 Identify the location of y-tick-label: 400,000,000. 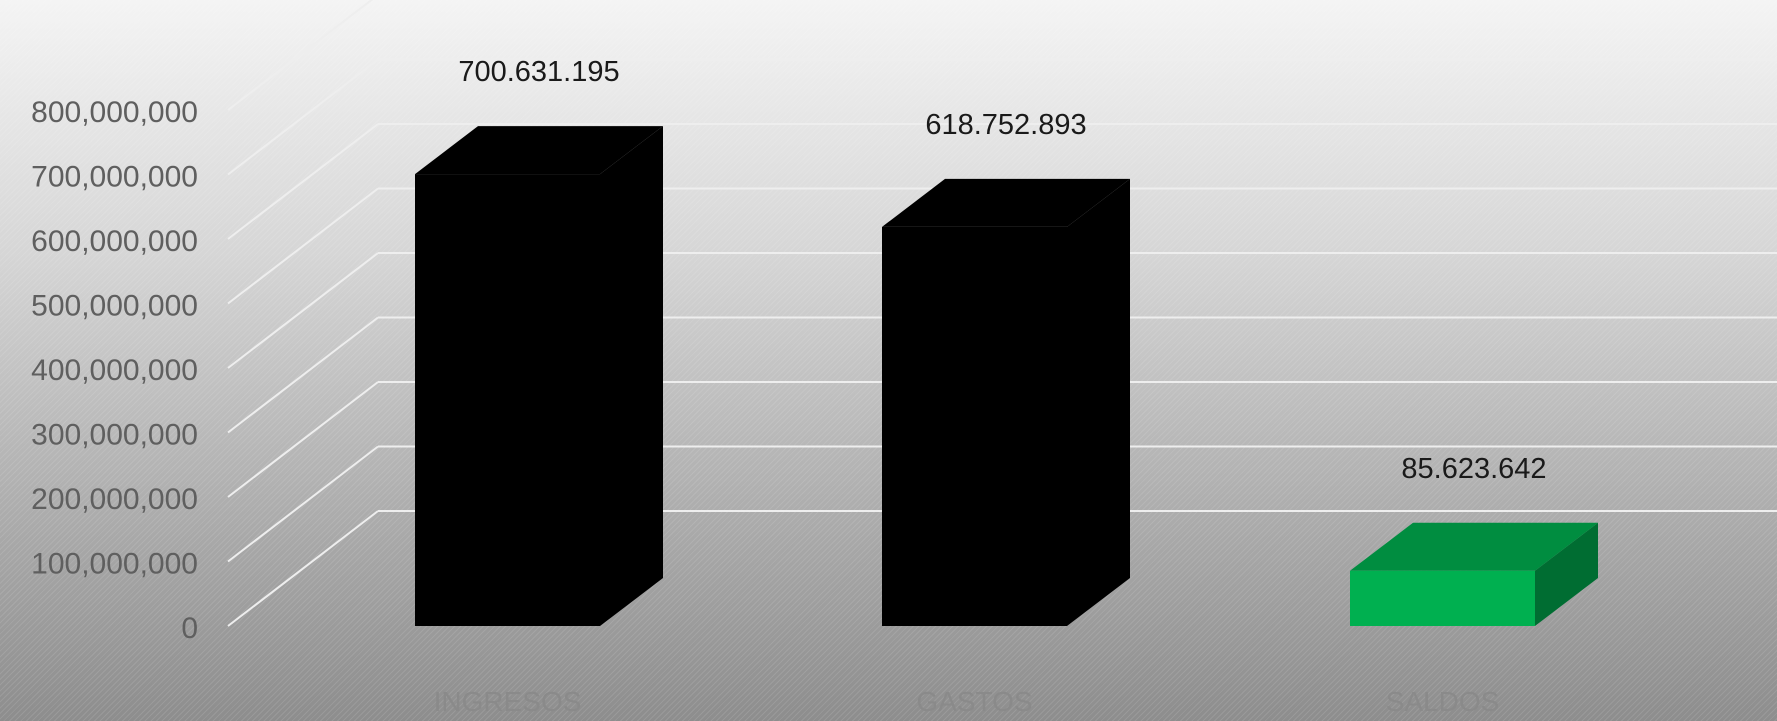
(114, 370).